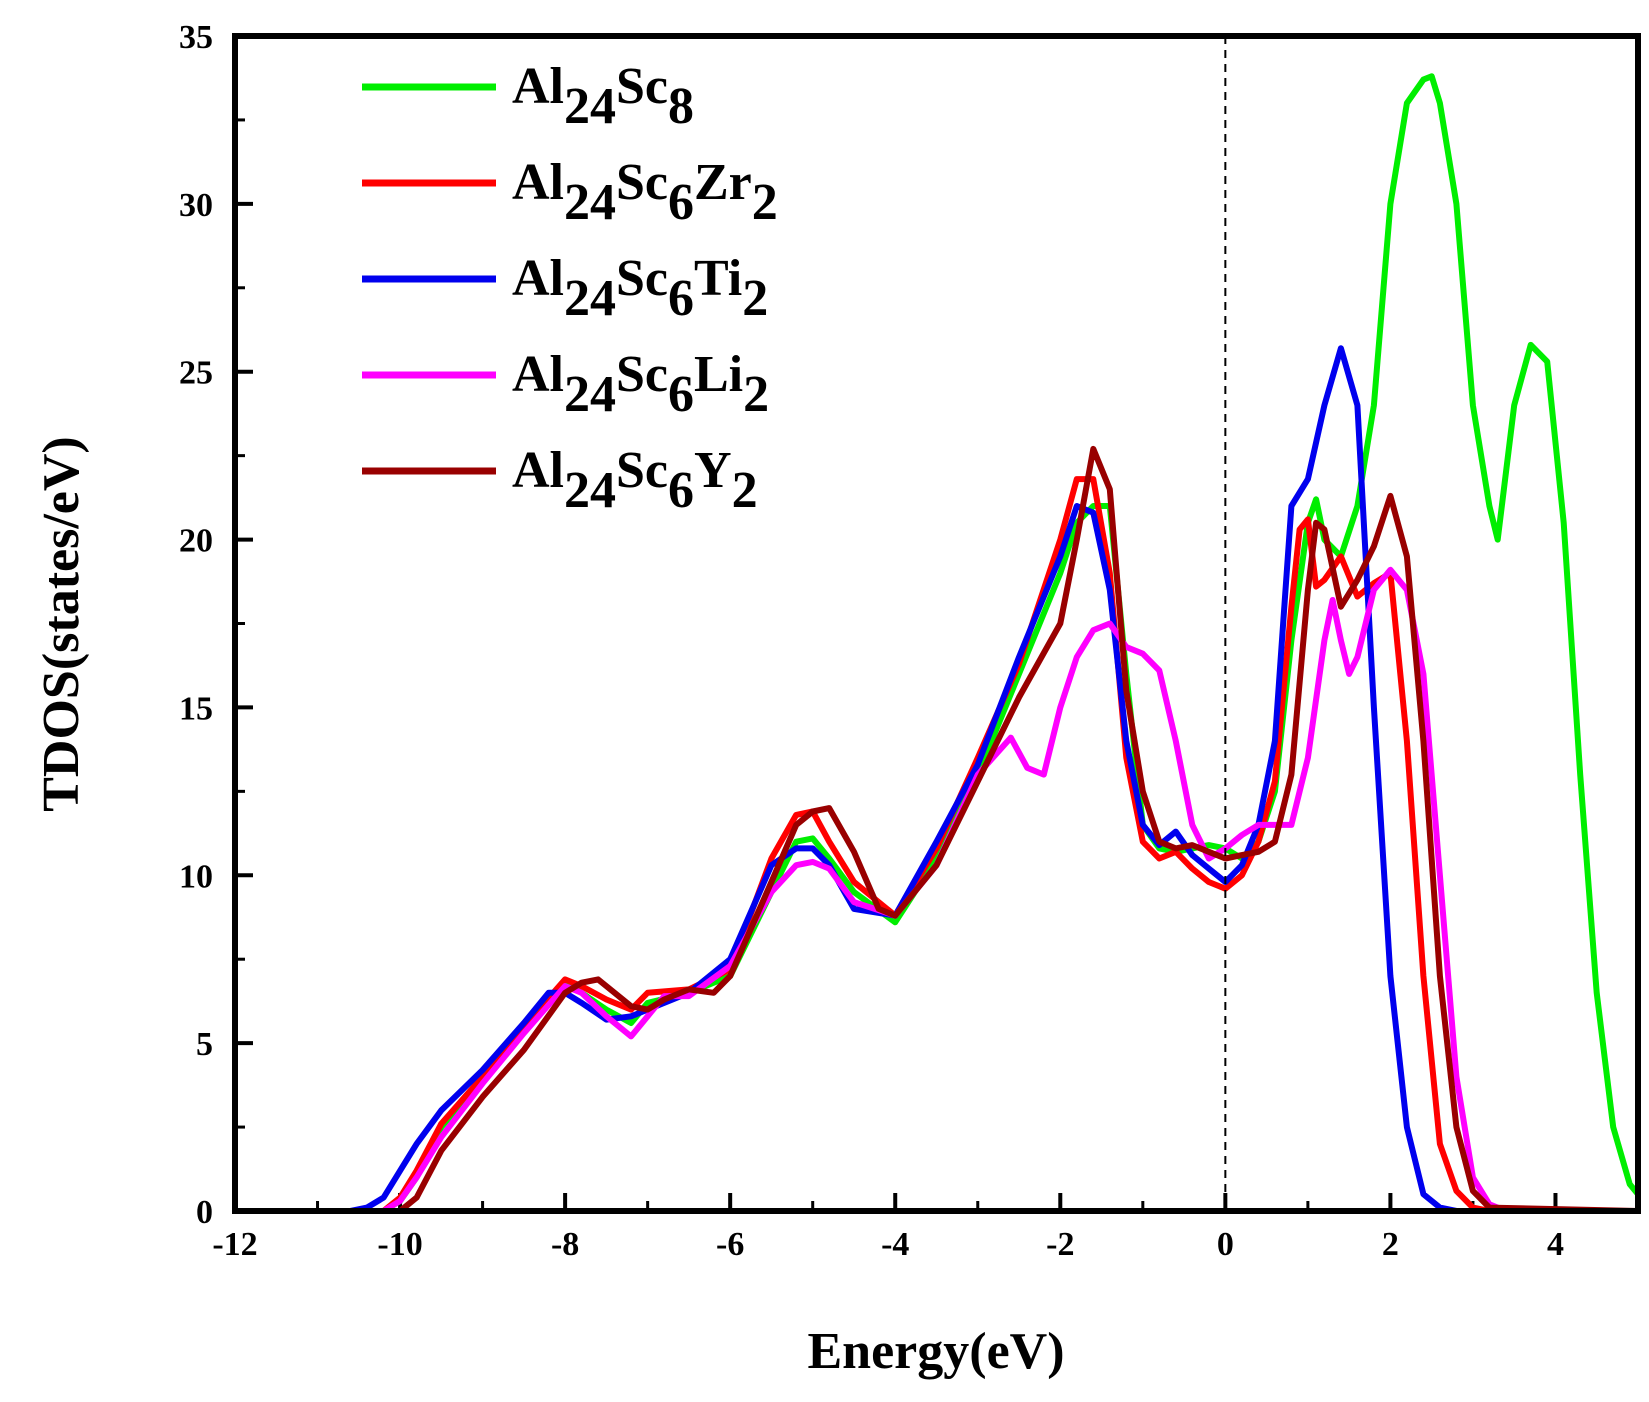  I want to click on y-tick-label: 25, so click(196, 373).